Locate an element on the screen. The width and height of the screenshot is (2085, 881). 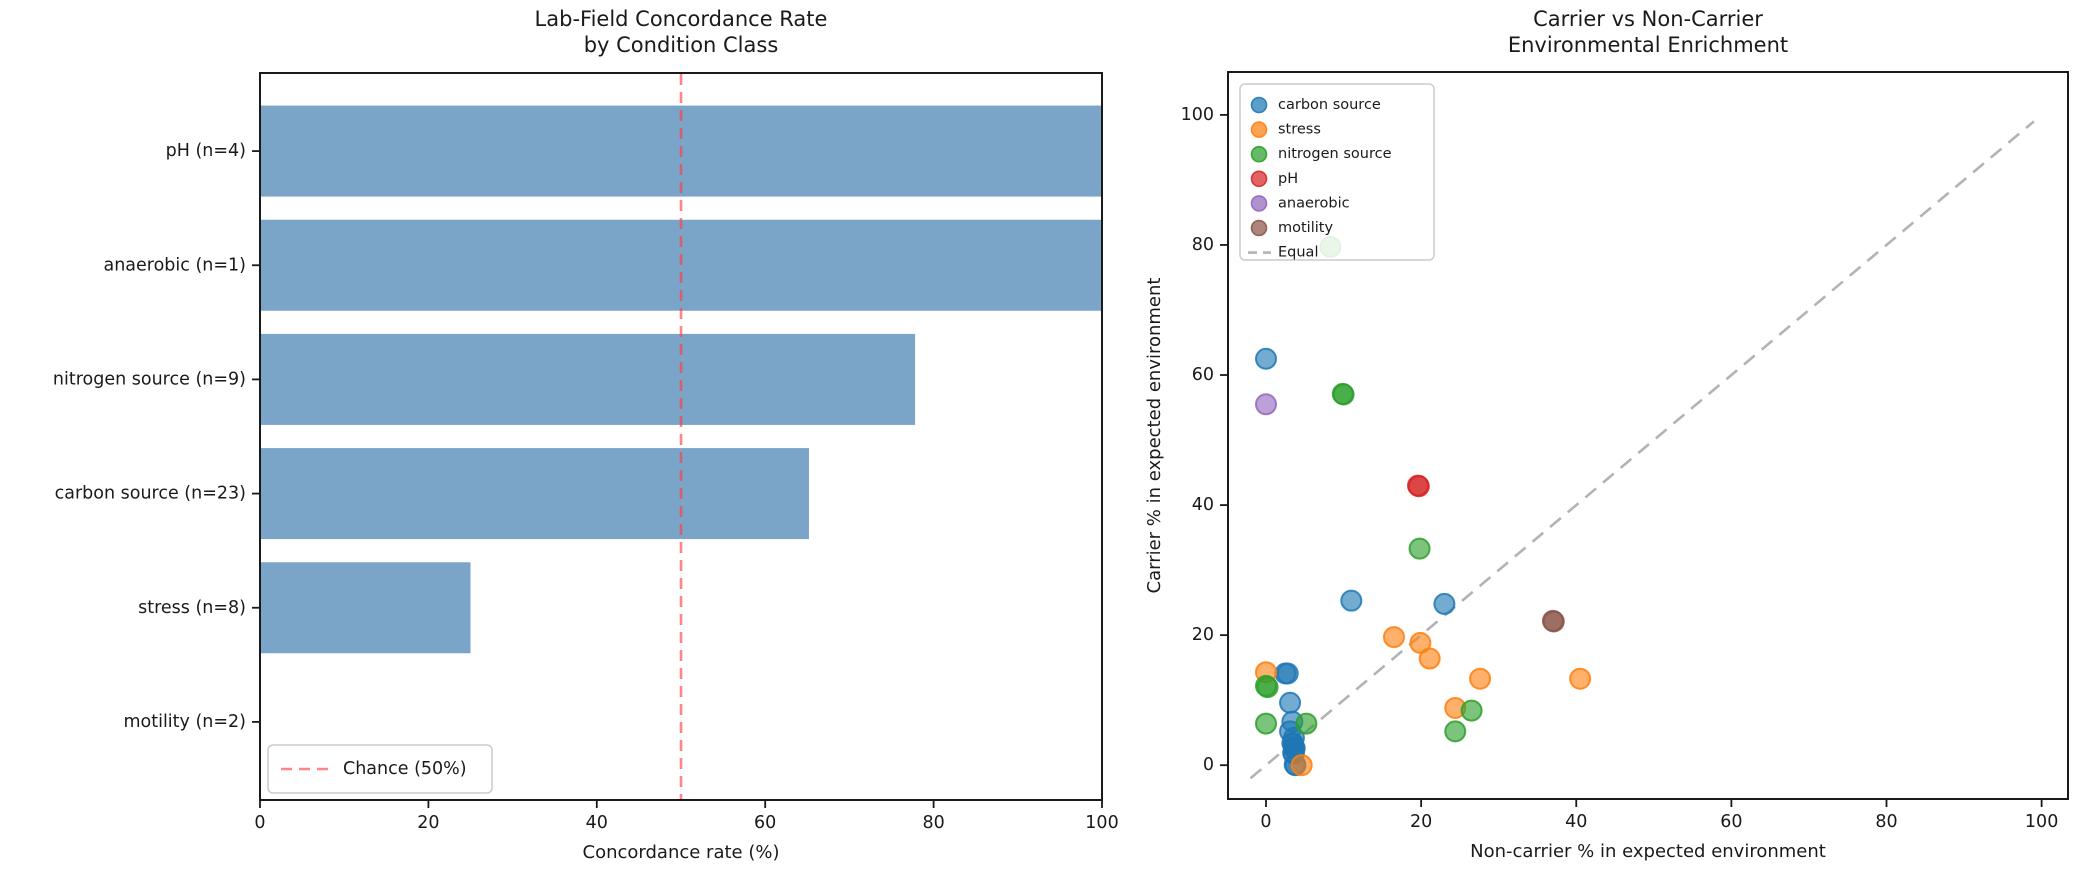
series-anaerobic is located at coordinates (1266, 404).